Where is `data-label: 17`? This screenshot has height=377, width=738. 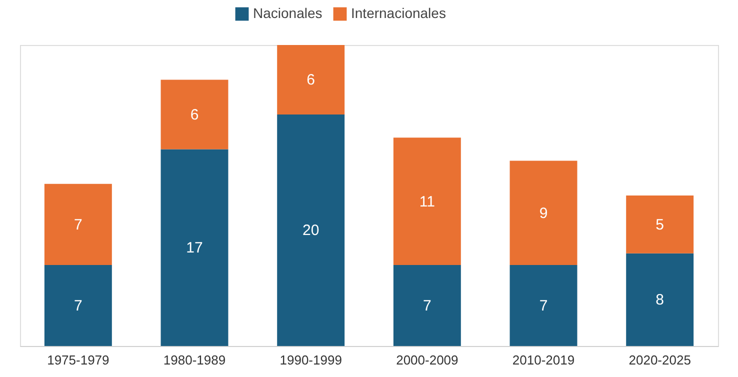 data-label: 17 is located at coordinates (194, 248).